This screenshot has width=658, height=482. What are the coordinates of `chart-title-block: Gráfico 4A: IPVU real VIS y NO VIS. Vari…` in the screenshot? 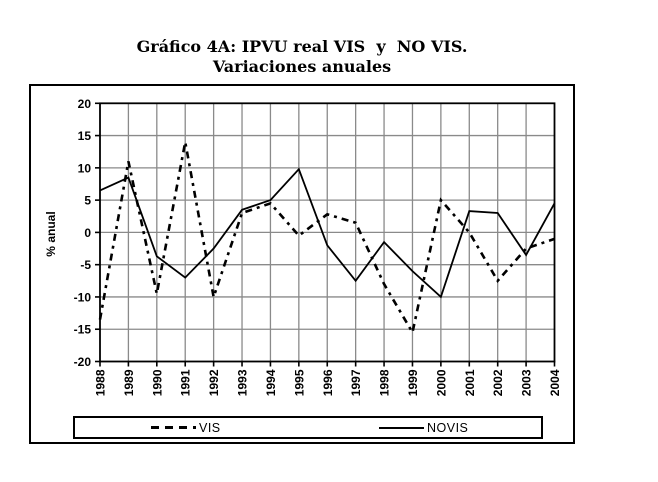 It's located at (302, 57).